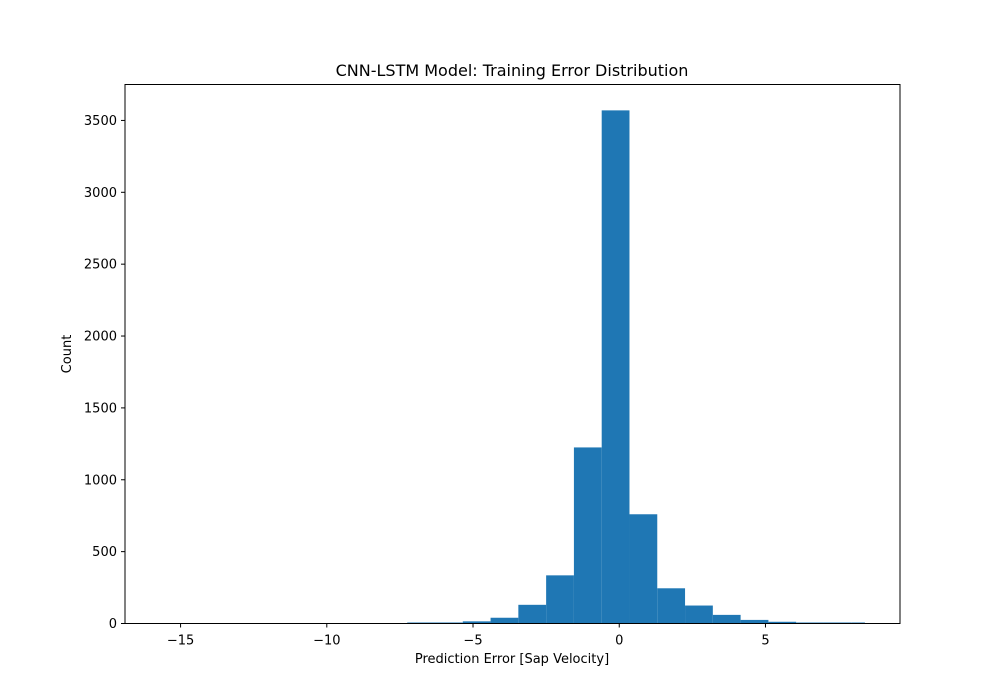 The image size is (1000, 700). Describe the element at coordinates (113, 624) in the screenshot. I see `y-tick-label-0: 0` at that location.